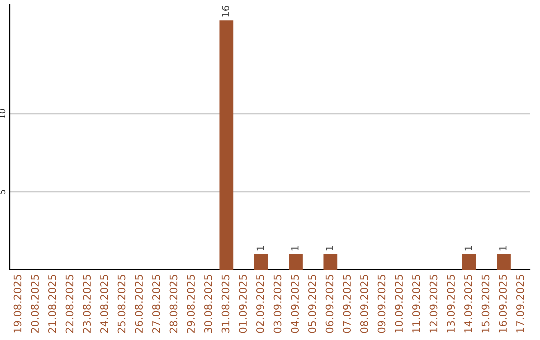  What do you see at coordinates (312, 304) in the screenshot?
I see `x-tick-label: 05.09.2025` at bounding box center [312, 304].